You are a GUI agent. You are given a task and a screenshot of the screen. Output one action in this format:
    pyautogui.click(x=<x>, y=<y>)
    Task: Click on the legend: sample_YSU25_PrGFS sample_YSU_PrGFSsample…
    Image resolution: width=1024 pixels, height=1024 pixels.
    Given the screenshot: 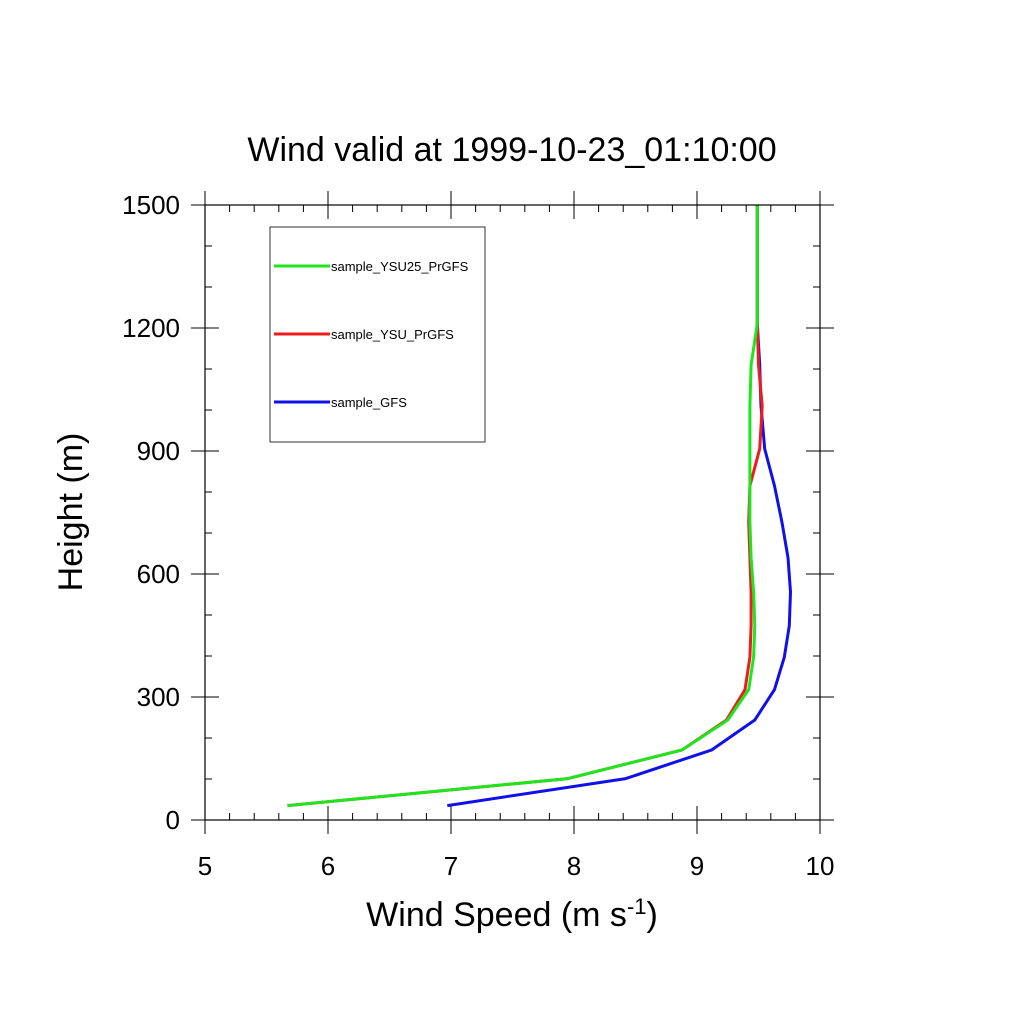 What is the action you would take?
    pyautogui.click(x=377, y=334)
    